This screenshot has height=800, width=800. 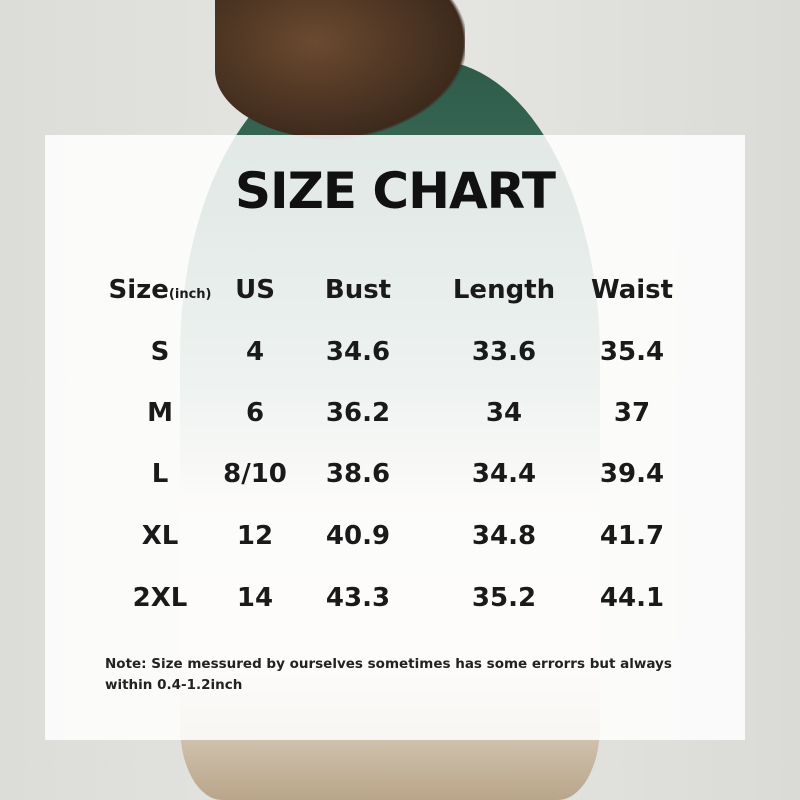 I want to click on cell-waist: 41.7, so click(x=632, y=536).